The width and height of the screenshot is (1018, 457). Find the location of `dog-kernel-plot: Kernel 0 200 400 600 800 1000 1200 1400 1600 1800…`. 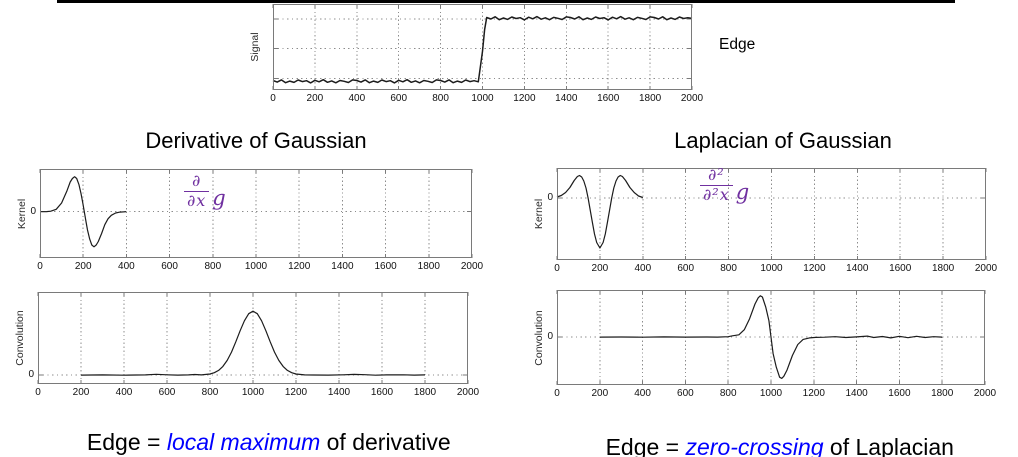

dog-kernel-plot: Kernel 0 200 400 600 800 1000 1200 1400 1600 1800… is located at coordinates (249, 220).